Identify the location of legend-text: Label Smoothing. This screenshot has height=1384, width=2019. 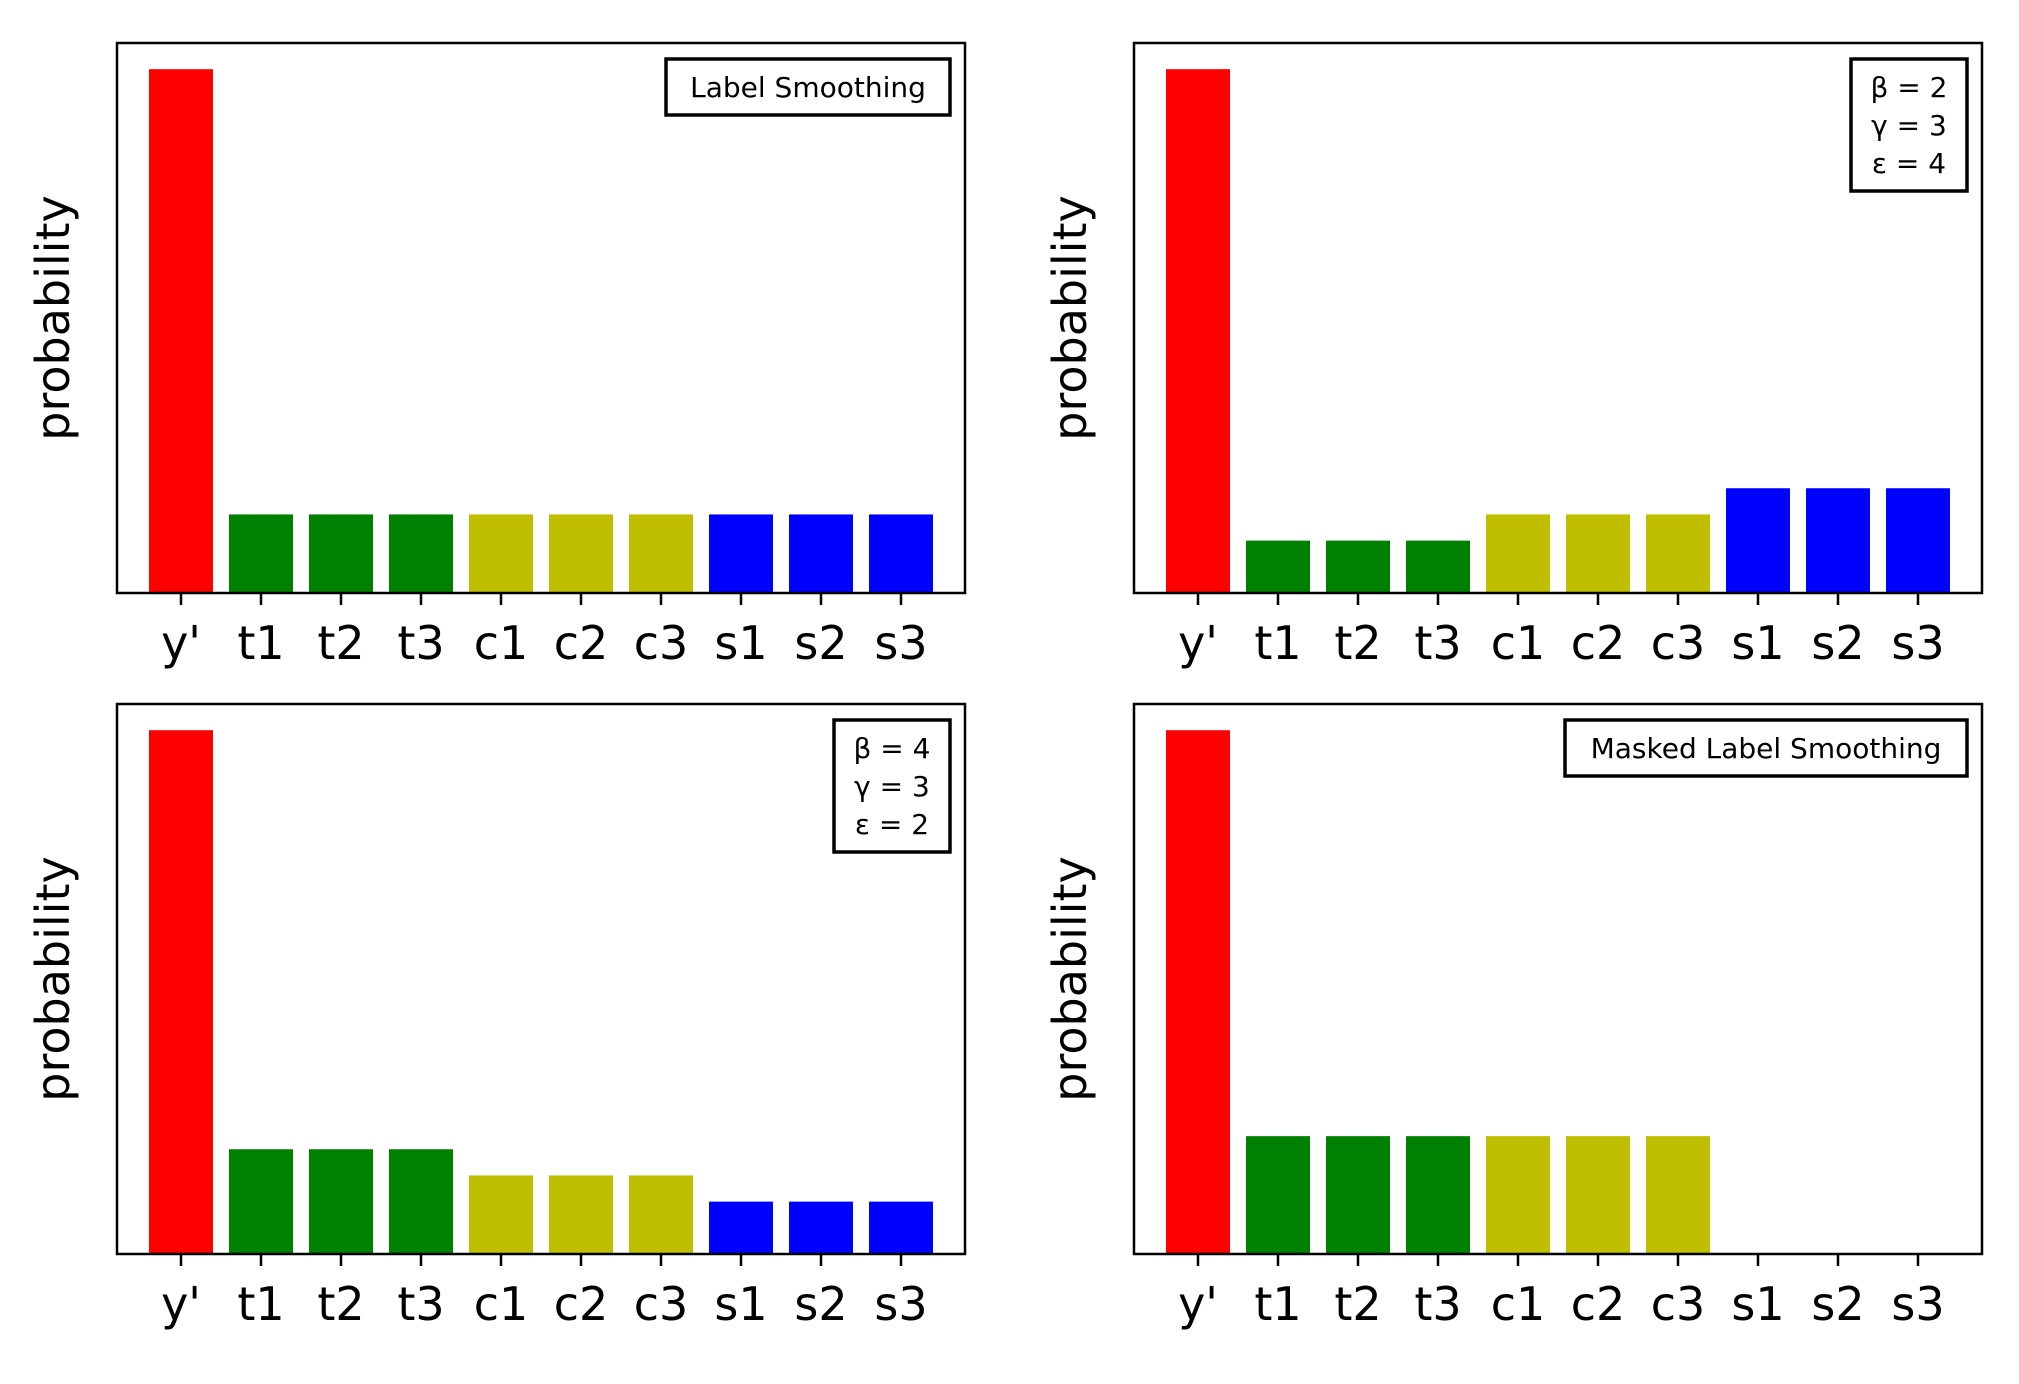
(808, 87).